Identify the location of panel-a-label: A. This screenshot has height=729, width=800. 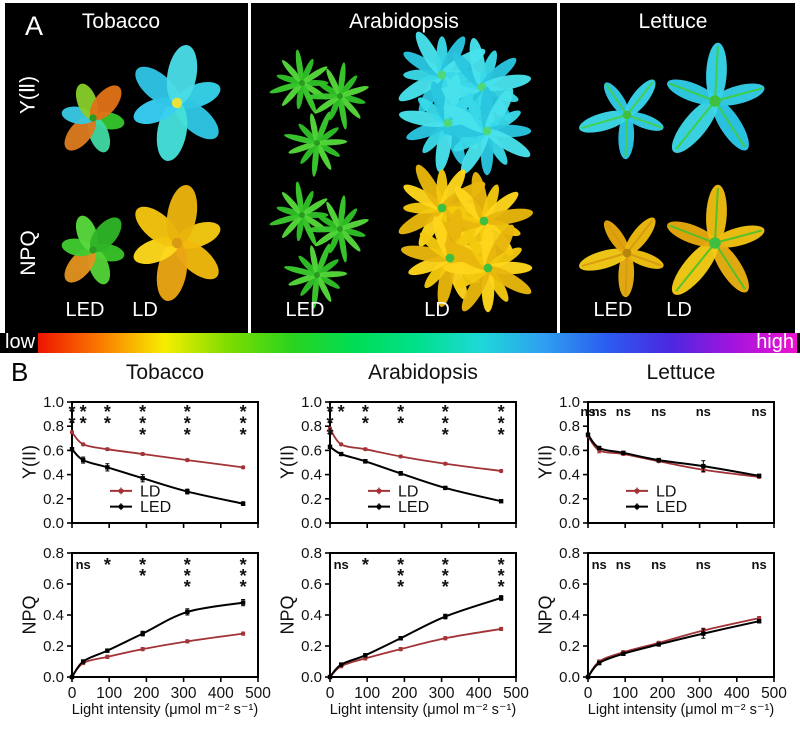
(34, 26).